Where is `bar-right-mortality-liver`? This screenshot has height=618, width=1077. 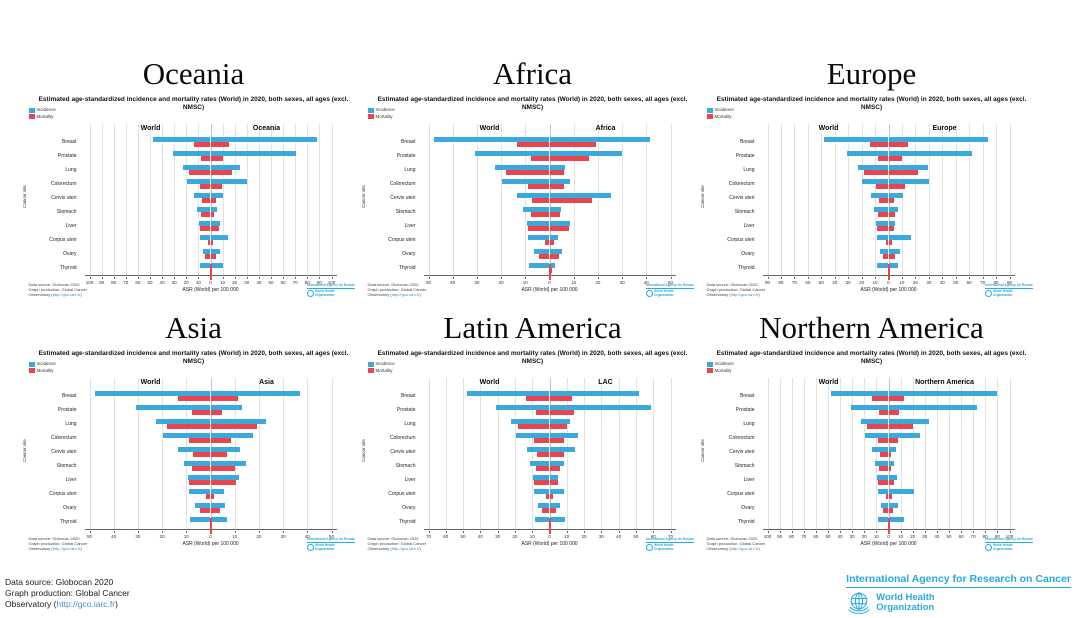 bar-right-mortality-liver is located at coordinates (223, 482).